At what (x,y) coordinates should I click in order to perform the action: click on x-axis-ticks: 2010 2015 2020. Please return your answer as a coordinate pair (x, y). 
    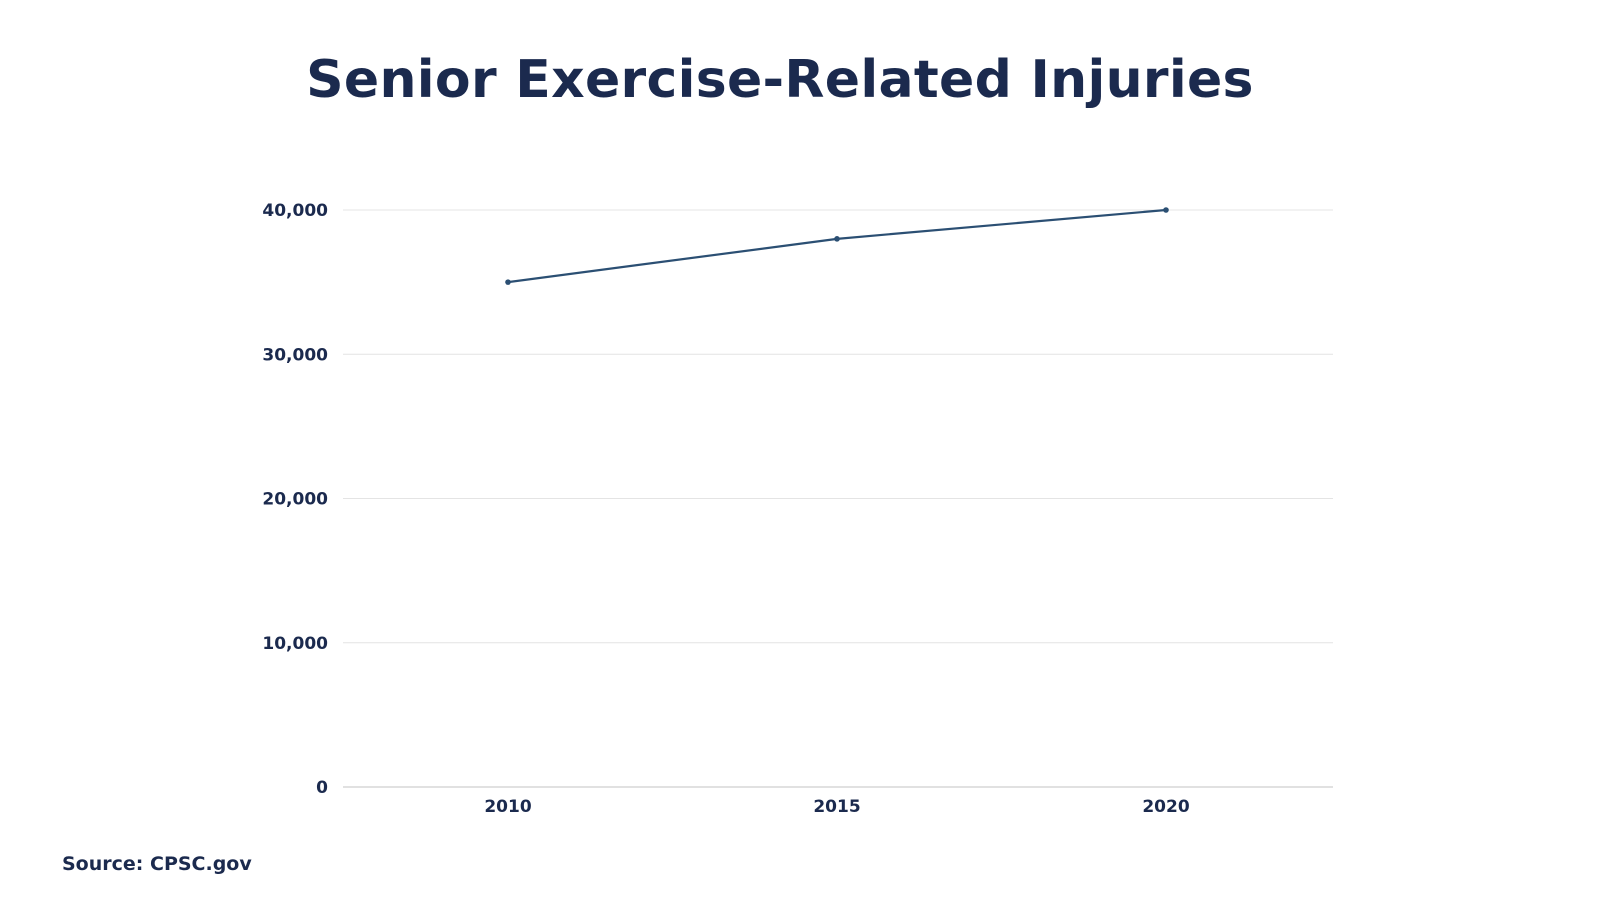
    Looking at the image, I should click on (836, 807).